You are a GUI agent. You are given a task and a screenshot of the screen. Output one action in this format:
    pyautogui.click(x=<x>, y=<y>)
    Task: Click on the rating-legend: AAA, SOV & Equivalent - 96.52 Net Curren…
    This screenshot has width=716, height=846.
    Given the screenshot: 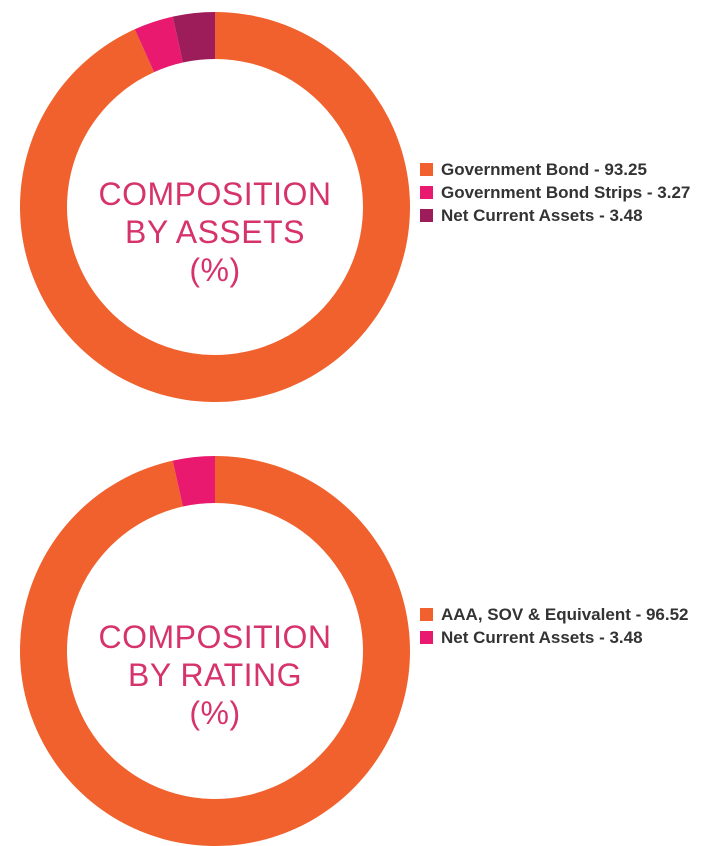 What is the action you would take?
    pyautogui.click(x=568, y=627)
    